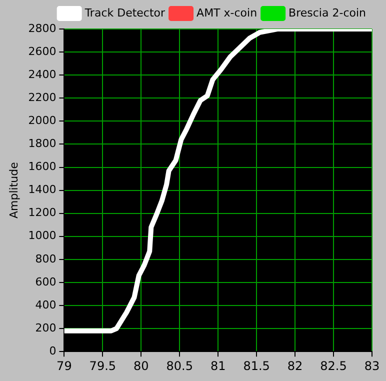 The image size is (386, 381). What do you see at coordinates (42, 235) in the screenshot?
I see `y-tick-label: 1000` at bounding box center [42, 235].